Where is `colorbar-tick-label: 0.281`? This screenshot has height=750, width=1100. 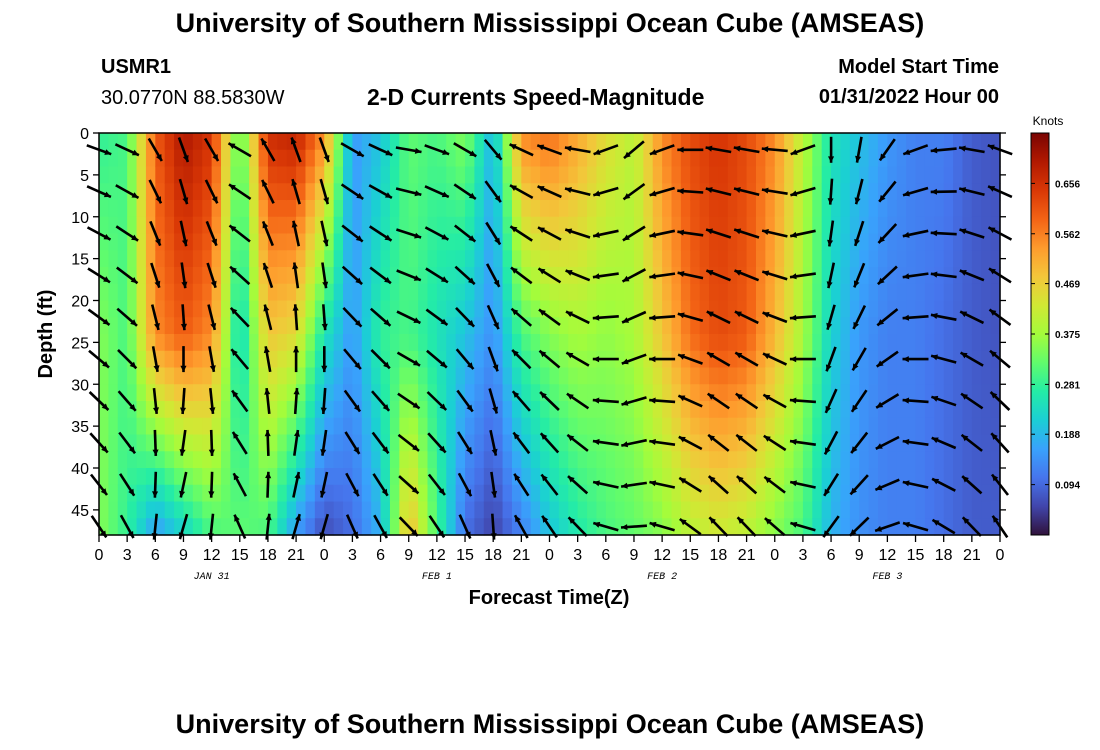
colorbar-tick-label: 0.281 is located at coordinates (1067, 385).